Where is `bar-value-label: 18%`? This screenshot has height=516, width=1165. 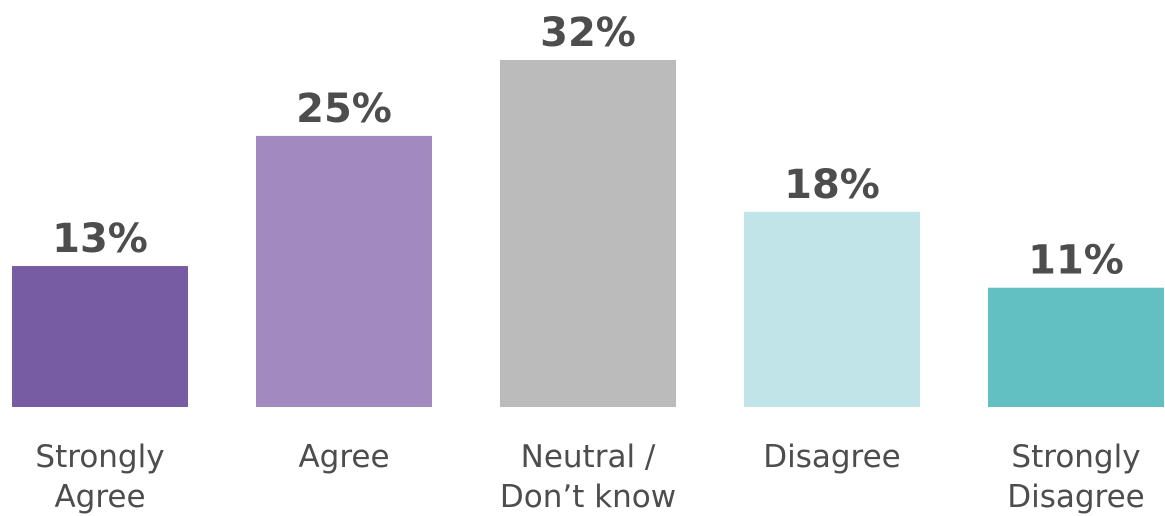 bar-value-label: 18% is located at coordinates (832, 185).